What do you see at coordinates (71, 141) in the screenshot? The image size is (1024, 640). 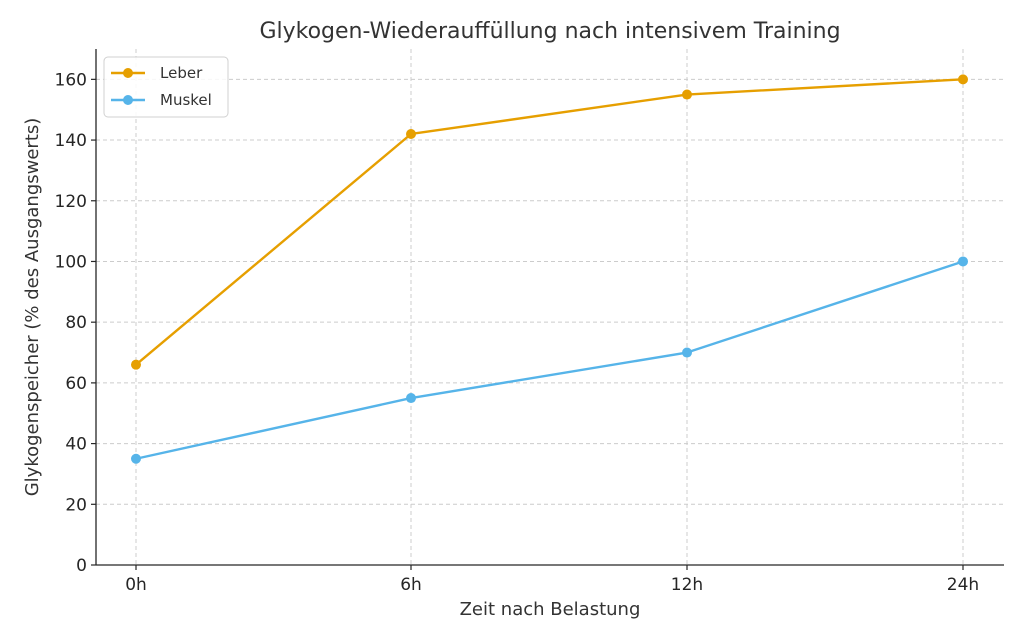 I see `y-tick-label: 140` at bounding box center [71, 141].